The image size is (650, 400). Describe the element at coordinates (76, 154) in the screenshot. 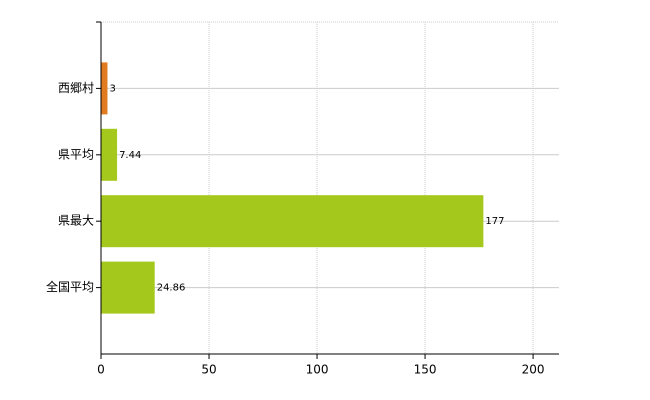

I see `y-tick-label: 県平均` at that location.